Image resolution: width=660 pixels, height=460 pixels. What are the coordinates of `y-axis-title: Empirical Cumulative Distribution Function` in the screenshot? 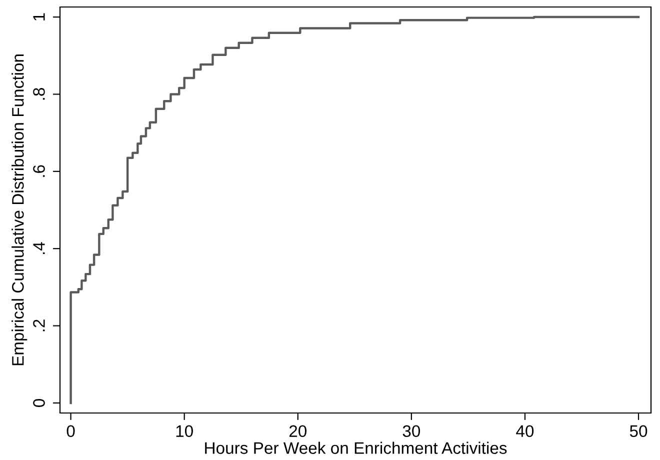 It's located at (20, 210).